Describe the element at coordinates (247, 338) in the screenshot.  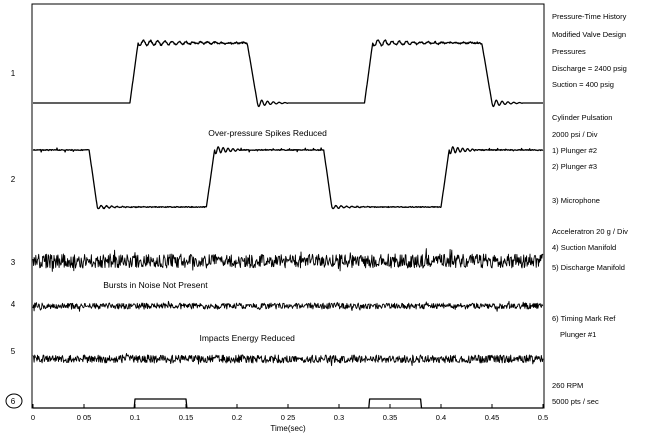
I see `annotation-3: Impacts Energy Reduced` at that location.